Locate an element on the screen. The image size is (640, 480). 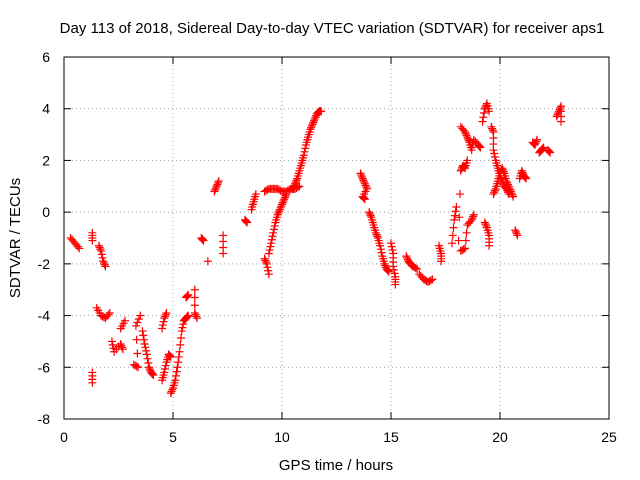
x-tick-label: 10 is located at coordinates (282, 437).